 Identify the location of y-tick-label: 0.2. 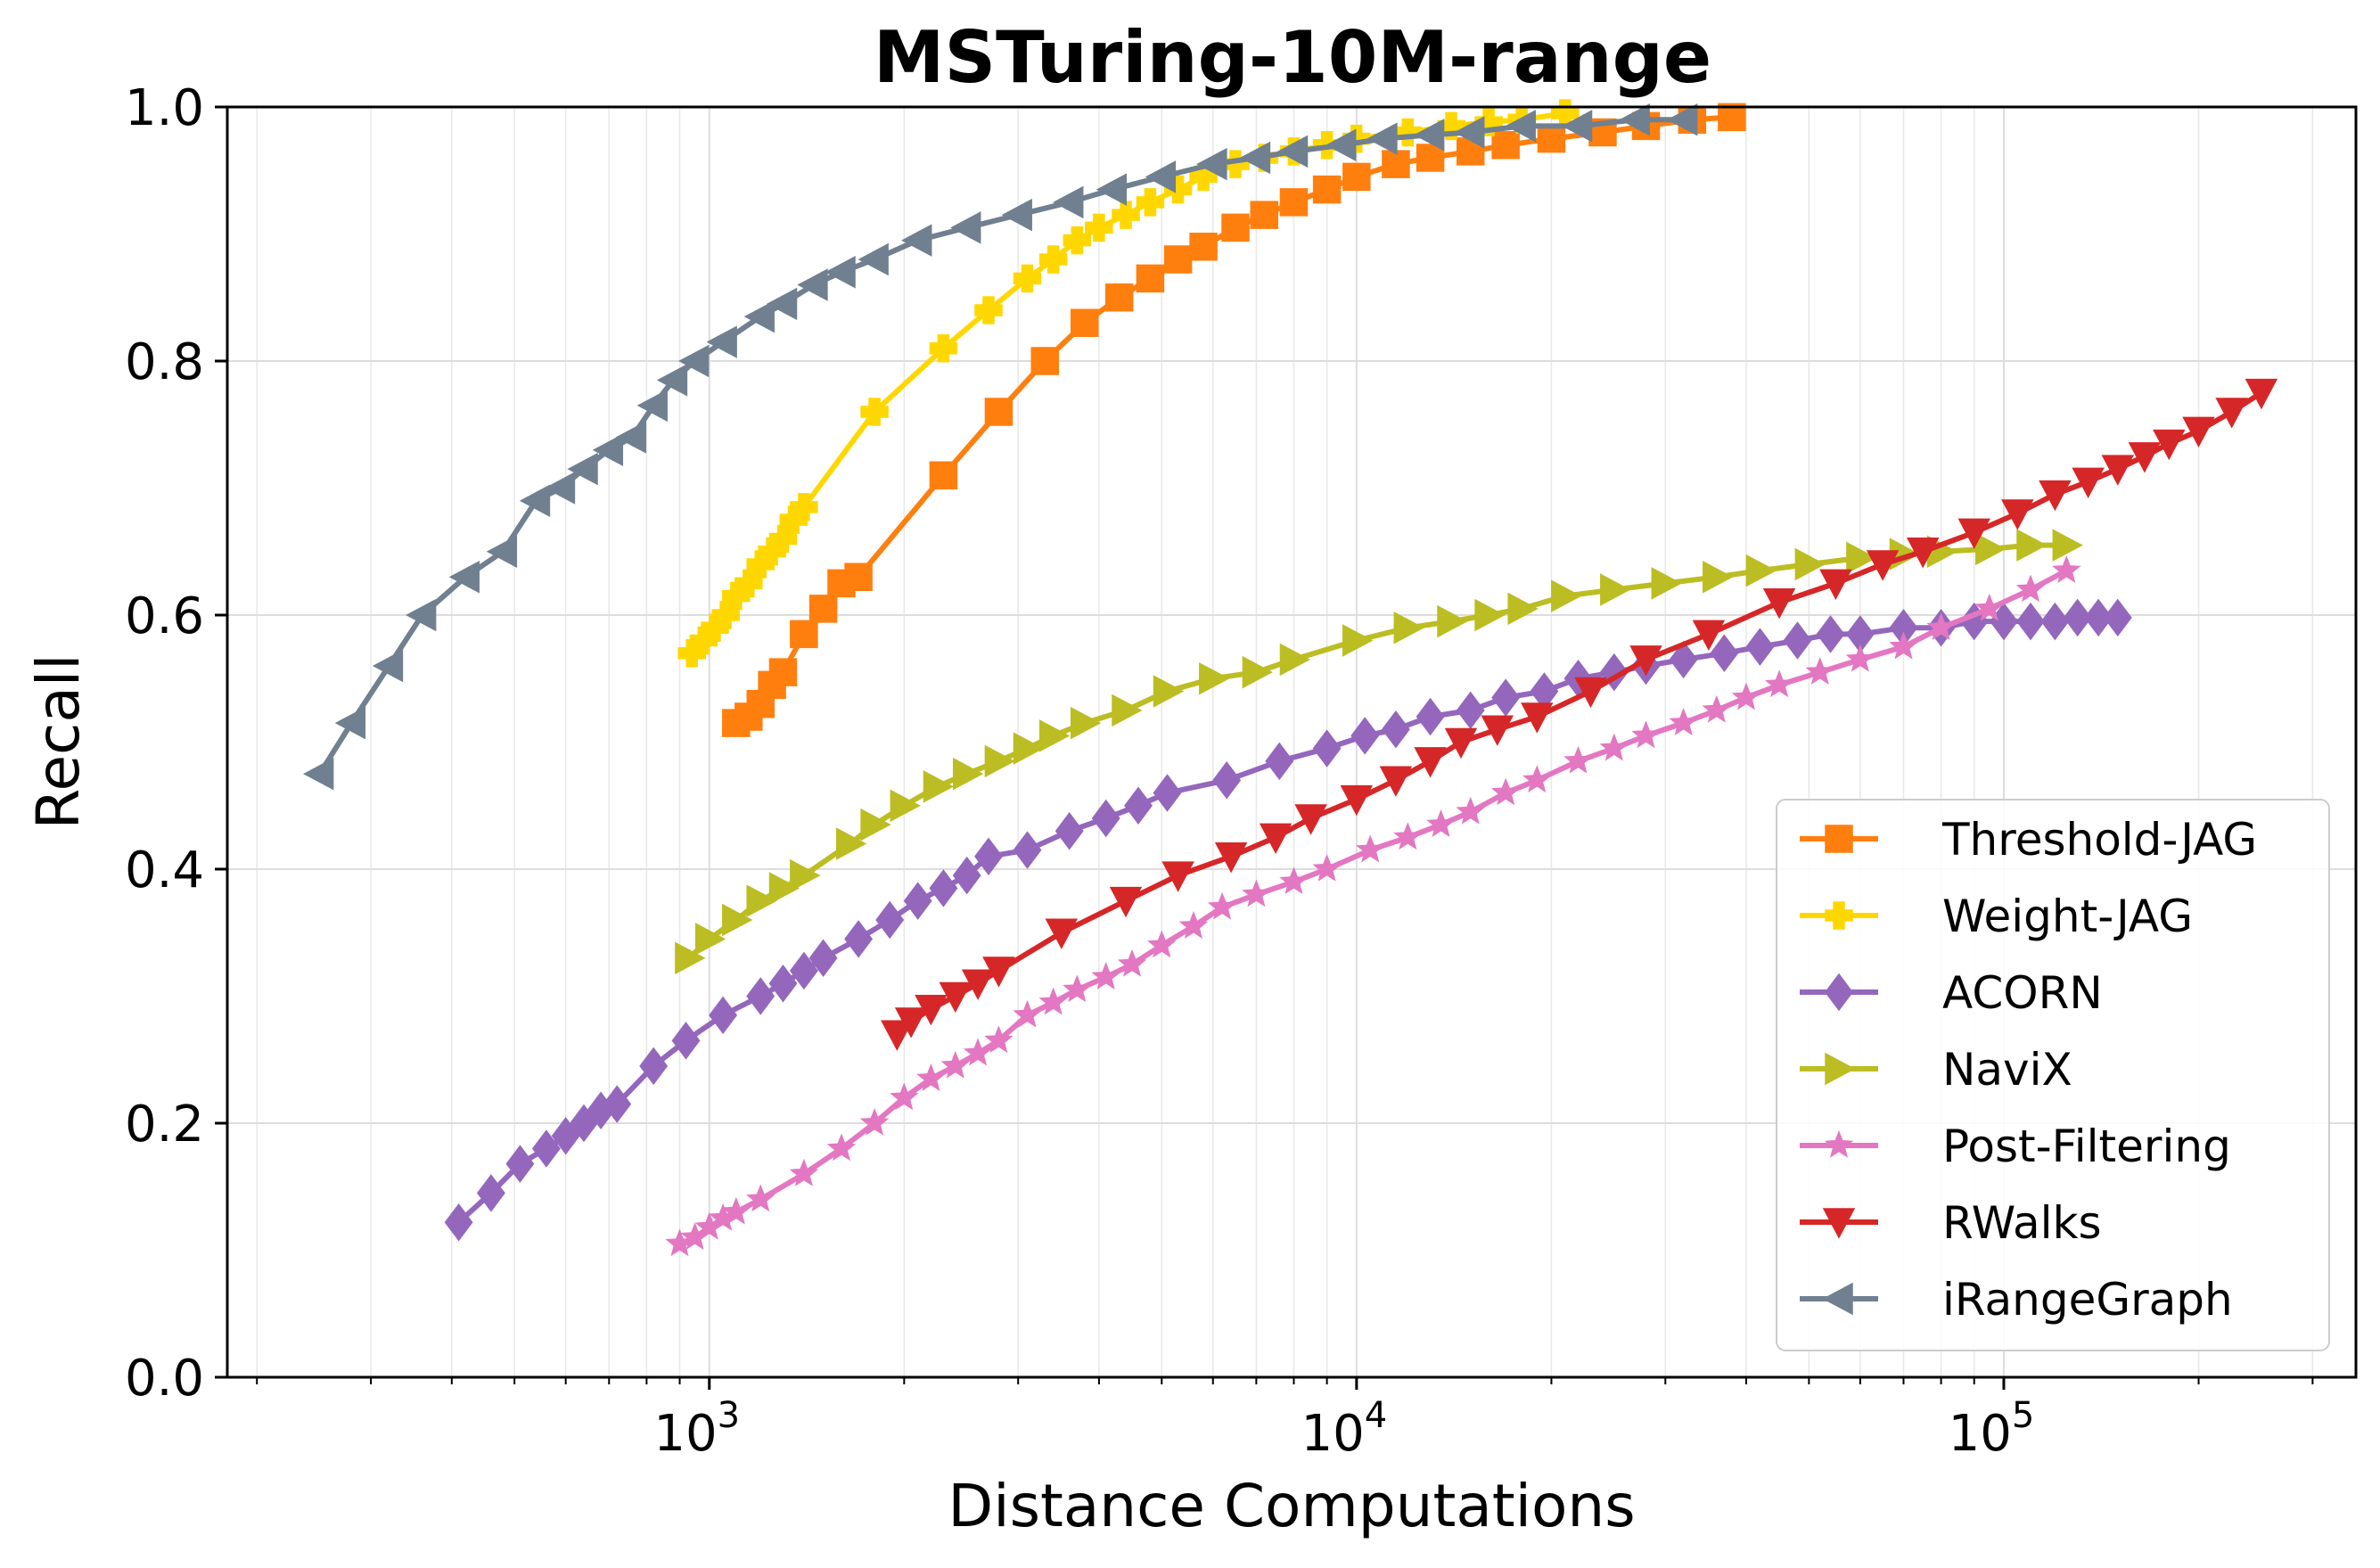
(164, 1125).